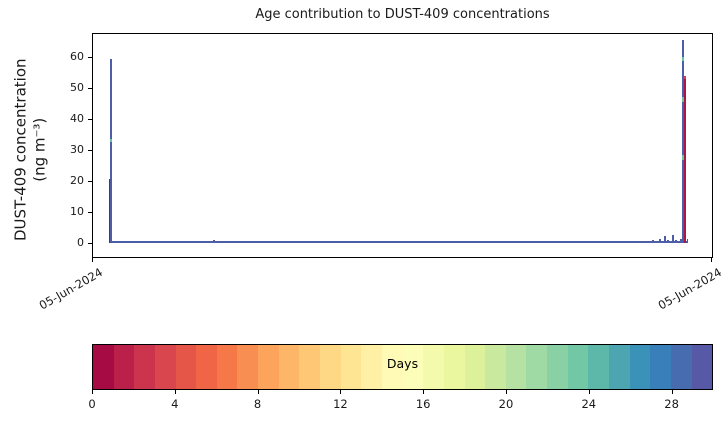 The width and height of the screenshot is (721, 425). Describe the element at coordinates (77, 180) in the screenshot. I see `y-tick-label: 20` at that location.